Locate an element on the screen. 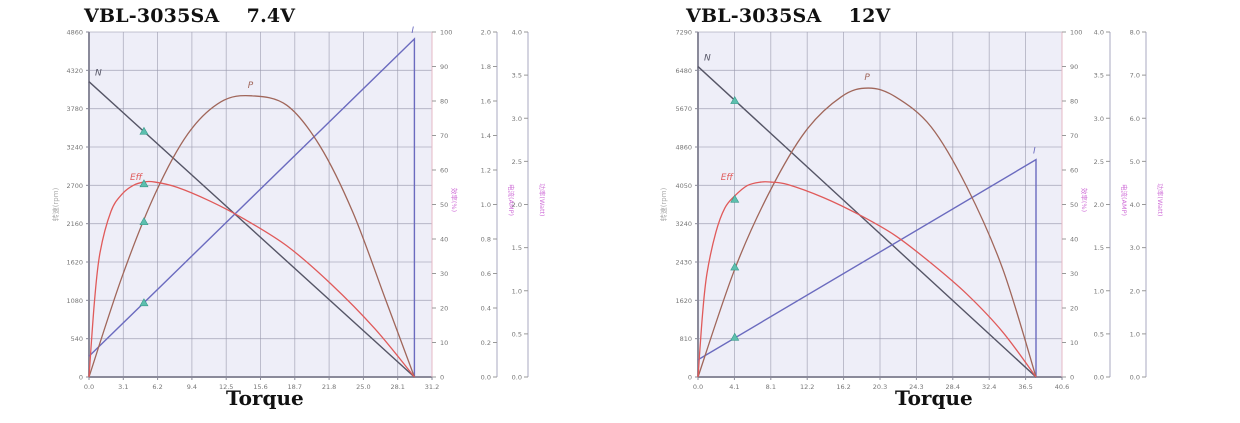 This screenshot has height=423, width=1240. x-tick-label: 24.3 is located at coordinates (916, 387).